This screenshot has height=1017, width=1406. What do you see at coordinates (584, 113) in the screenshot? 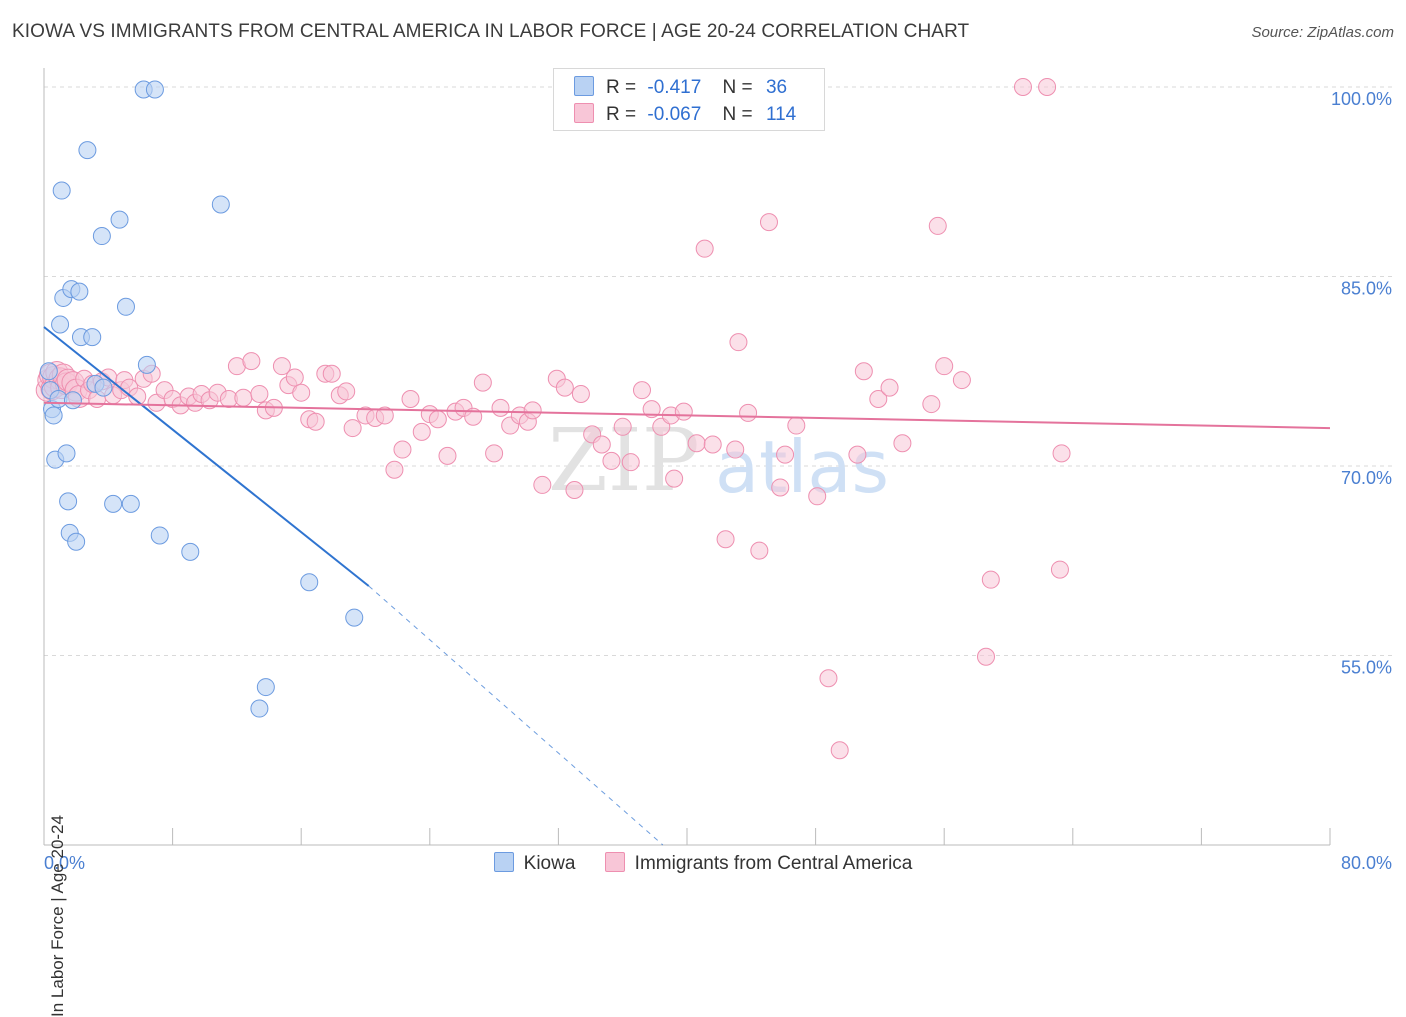
I see `cam-swatch` at bounding box center [584, 113].